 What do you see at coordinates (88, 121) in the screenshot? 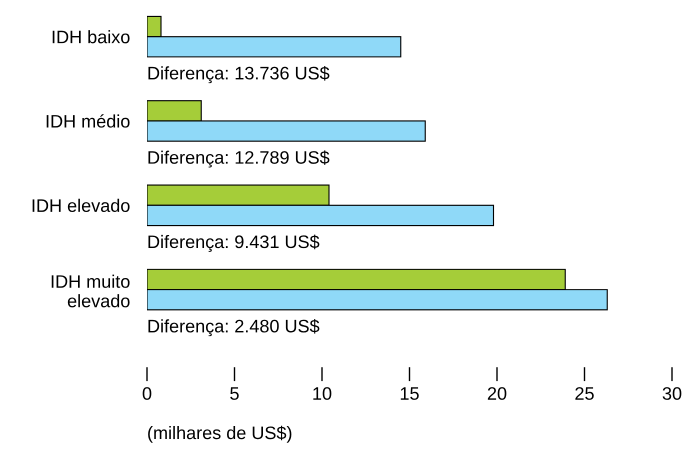
I see `y-tick-label: IDH médio` at bounding box center [88, 121].